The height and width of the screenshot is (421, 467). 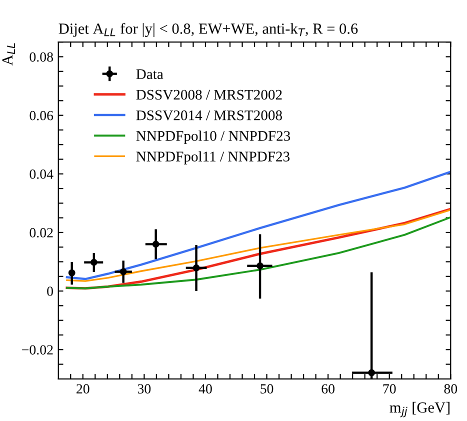 What do you see at coordinates (41, 57) in the screenshot?
I see `y-tick-label: 0.08` at bounding box center [41, 57].